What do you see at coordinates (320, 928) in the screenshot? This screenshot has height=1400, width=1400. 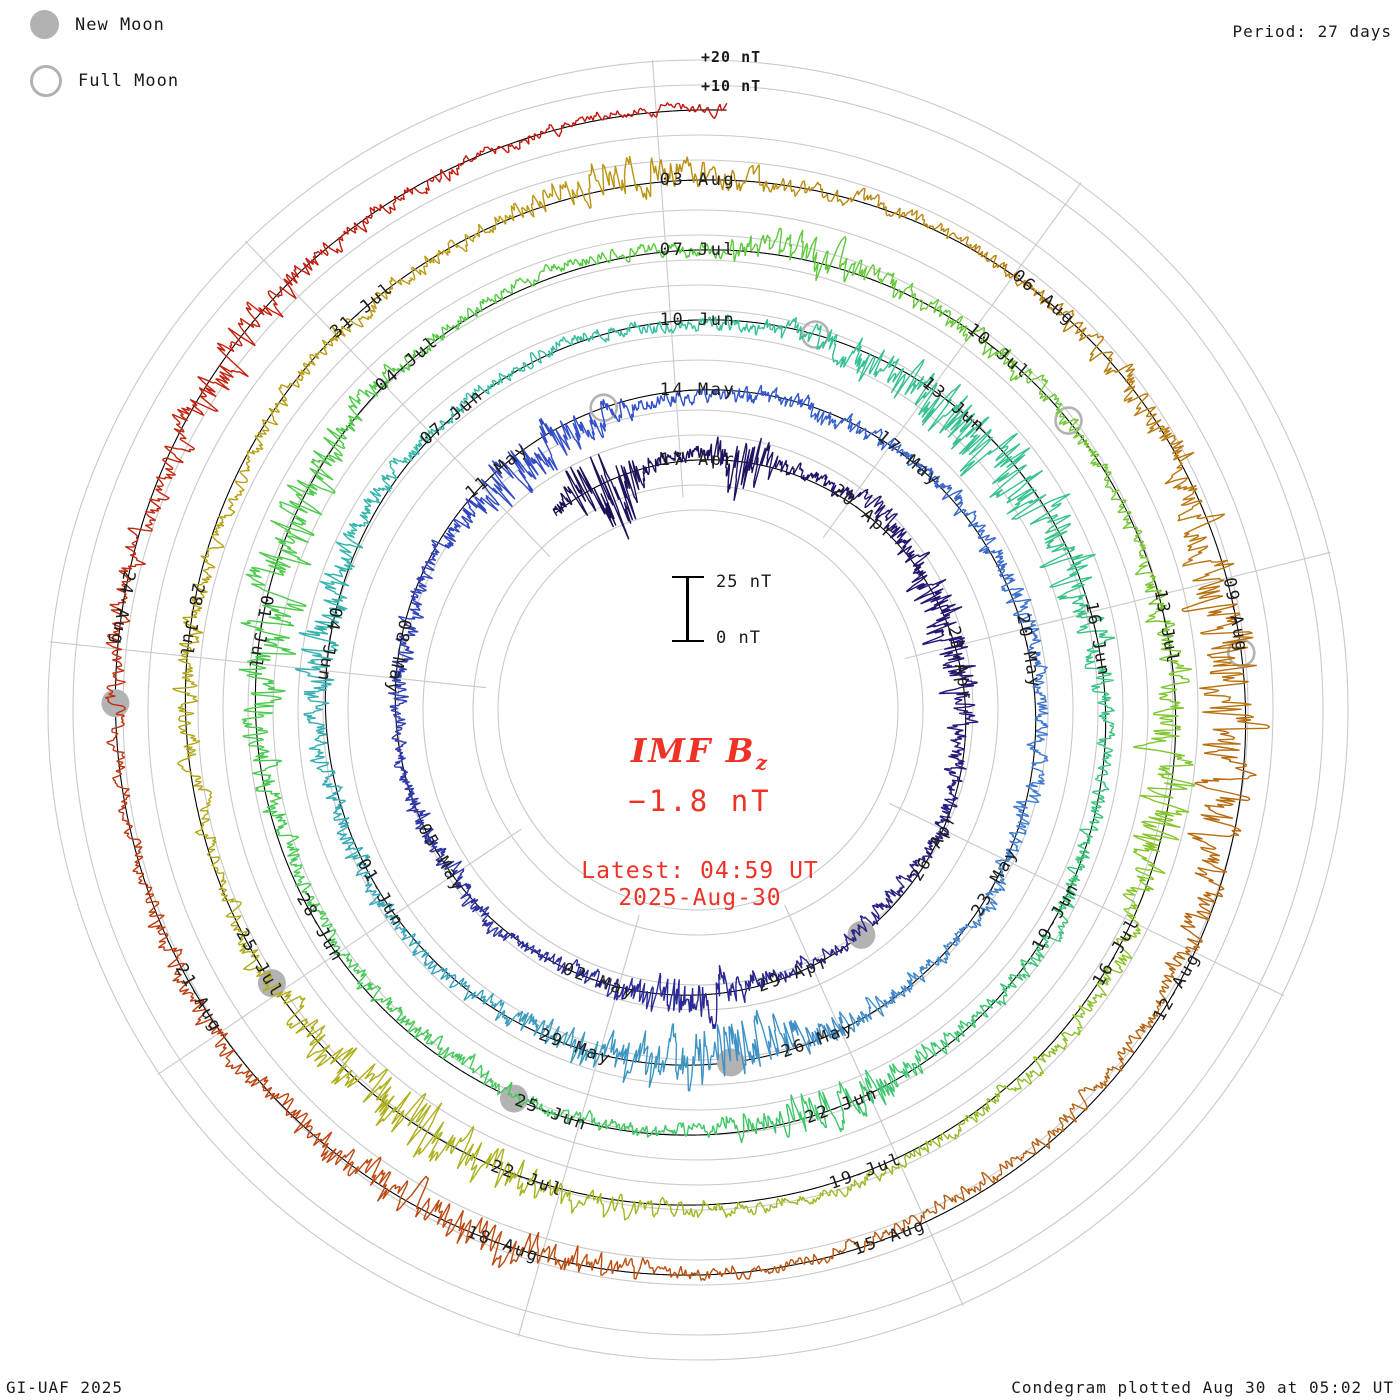 I see `date-label: 28-Jun` at bounding box center [320, 928].